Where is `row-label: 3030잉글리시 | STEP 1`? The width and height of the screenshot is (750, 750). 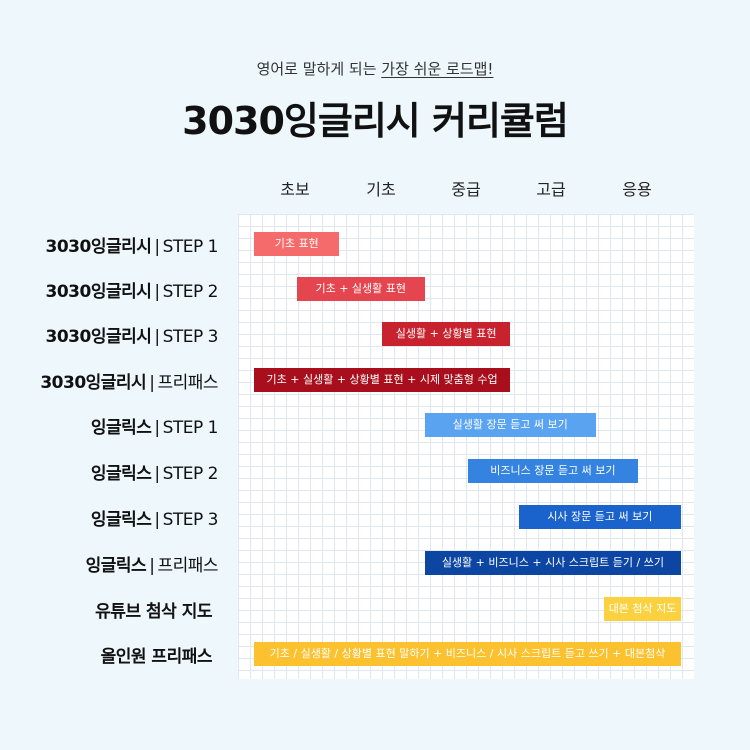
row-label: 3030잉글리시 | STEP 1 is located at coordinates (109, 244).